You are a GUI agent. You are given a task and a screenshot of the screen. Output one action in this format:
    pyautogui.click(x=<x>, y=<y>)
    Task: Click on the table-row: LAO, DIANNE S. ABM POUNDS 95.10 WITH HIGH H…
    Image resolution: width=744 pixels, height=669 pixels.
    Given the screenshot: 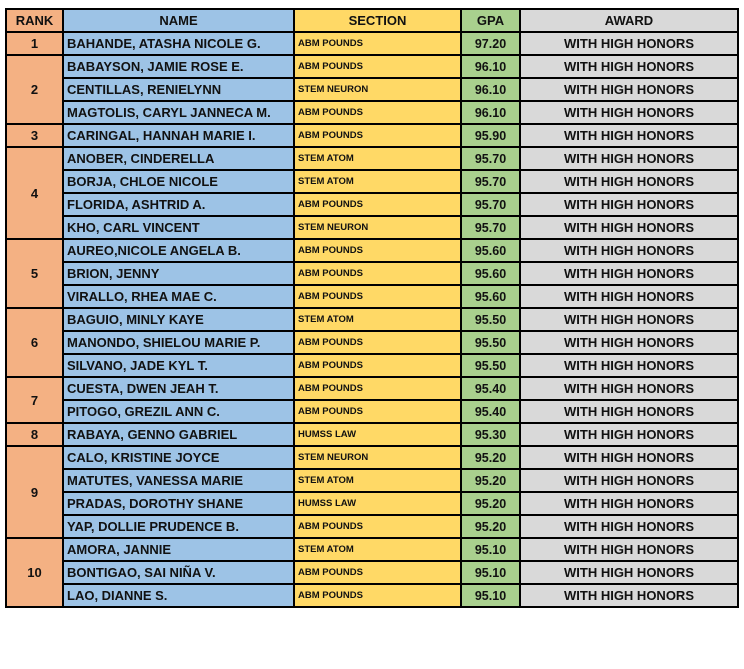 What is the action you would take?
    pyautogui.click(x=372, y=595)
    